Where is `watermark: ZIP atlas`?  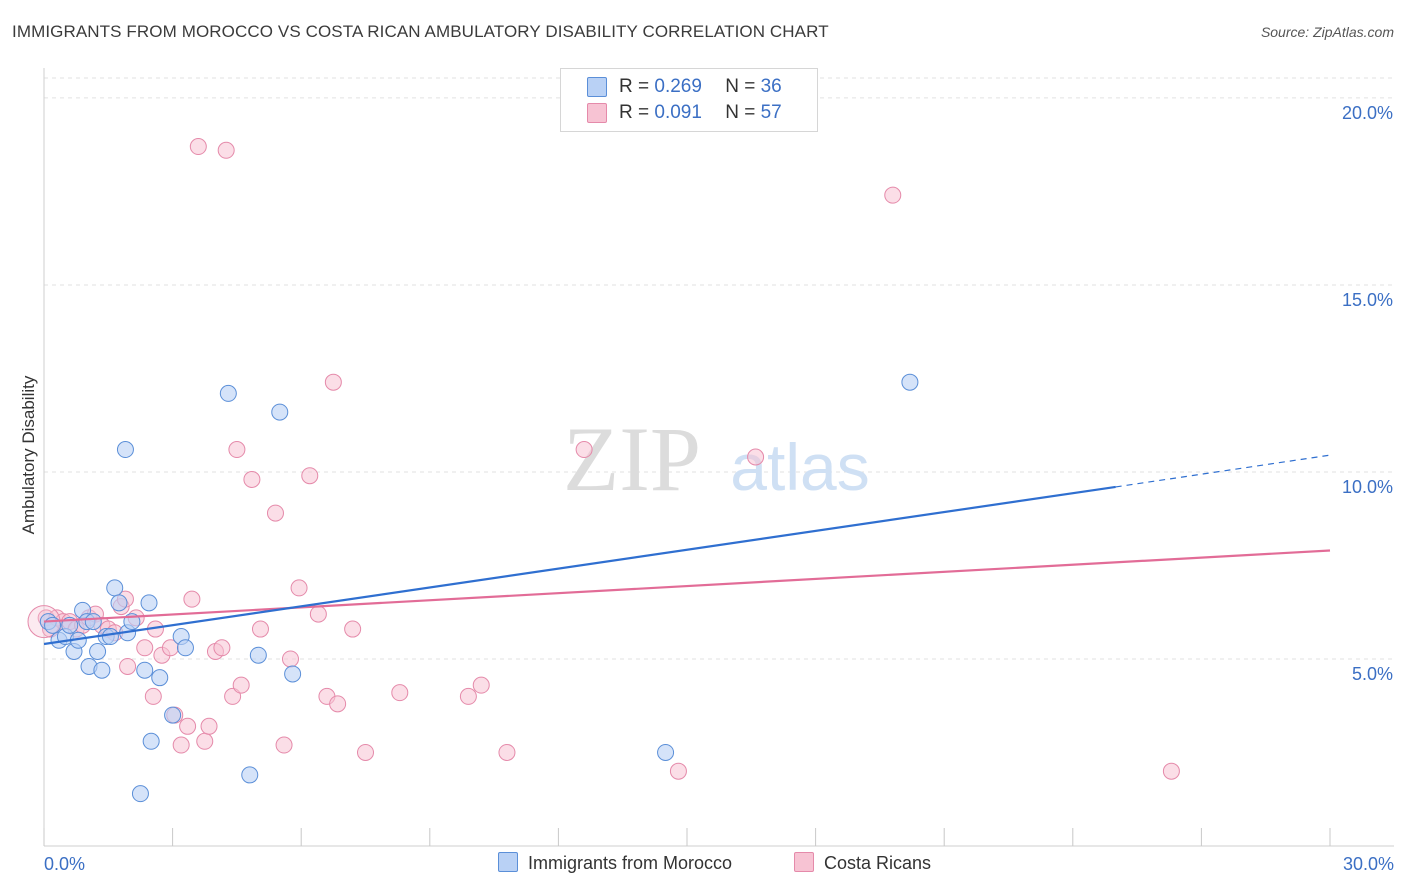 watermark: ZIP atlas is located at coordinates (716, 459).